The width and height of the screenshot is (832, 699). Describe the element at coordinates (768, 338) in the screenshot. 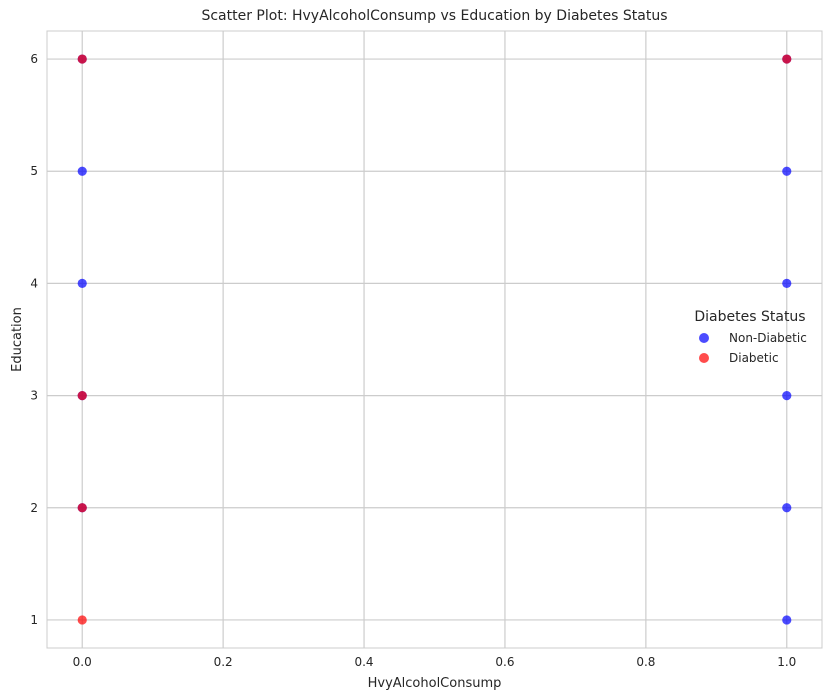

I see `legend-label-non-diabetic: Non-Diabetic` at that location.